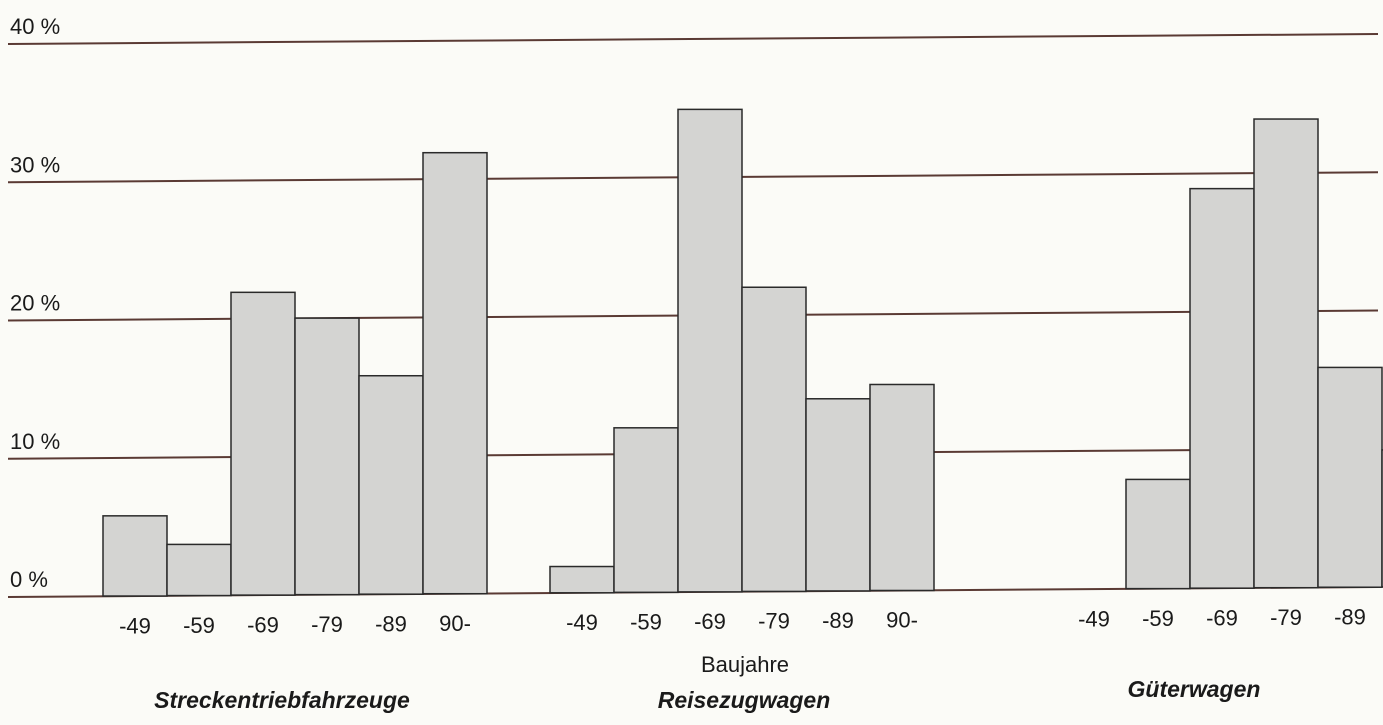 Image resolution: width=1383 pixels, height=725 pixels. Describe the element at coordinates (744, 700) in the screenshot. I see `group-label: Reisezugwagen` at that location.